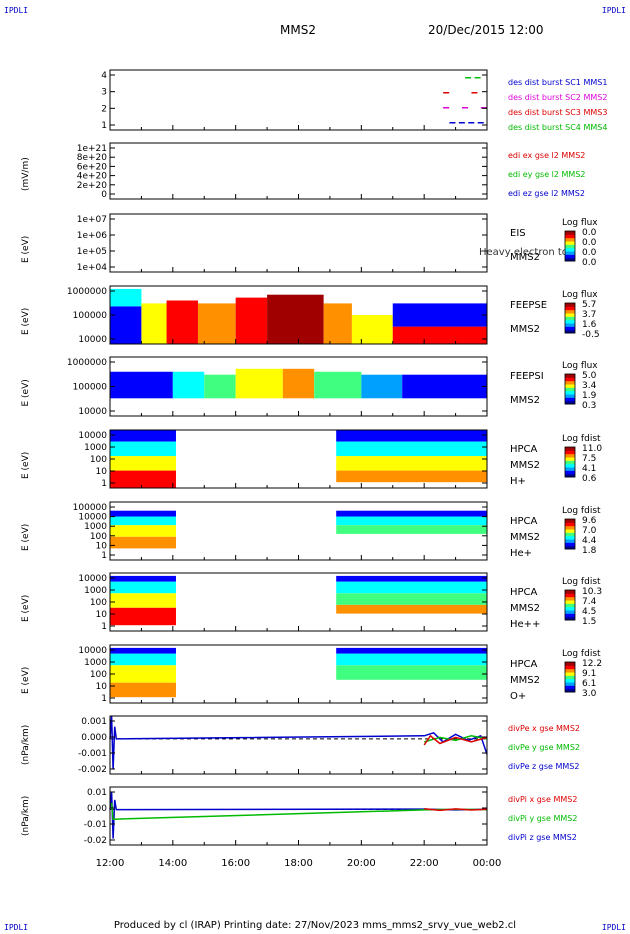  What do you see at coordinates (525, 465) in the screenshot?
I see `hpca-h-right-label-1: MMS2` at bounding box center [525, 465].